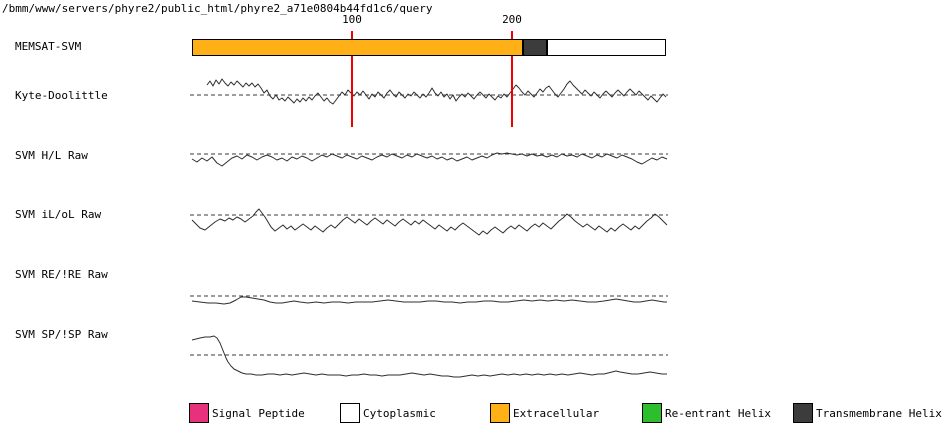  I want to click on legend-item-cytoplasmic: Cytoplasmic, so click(388, 413).